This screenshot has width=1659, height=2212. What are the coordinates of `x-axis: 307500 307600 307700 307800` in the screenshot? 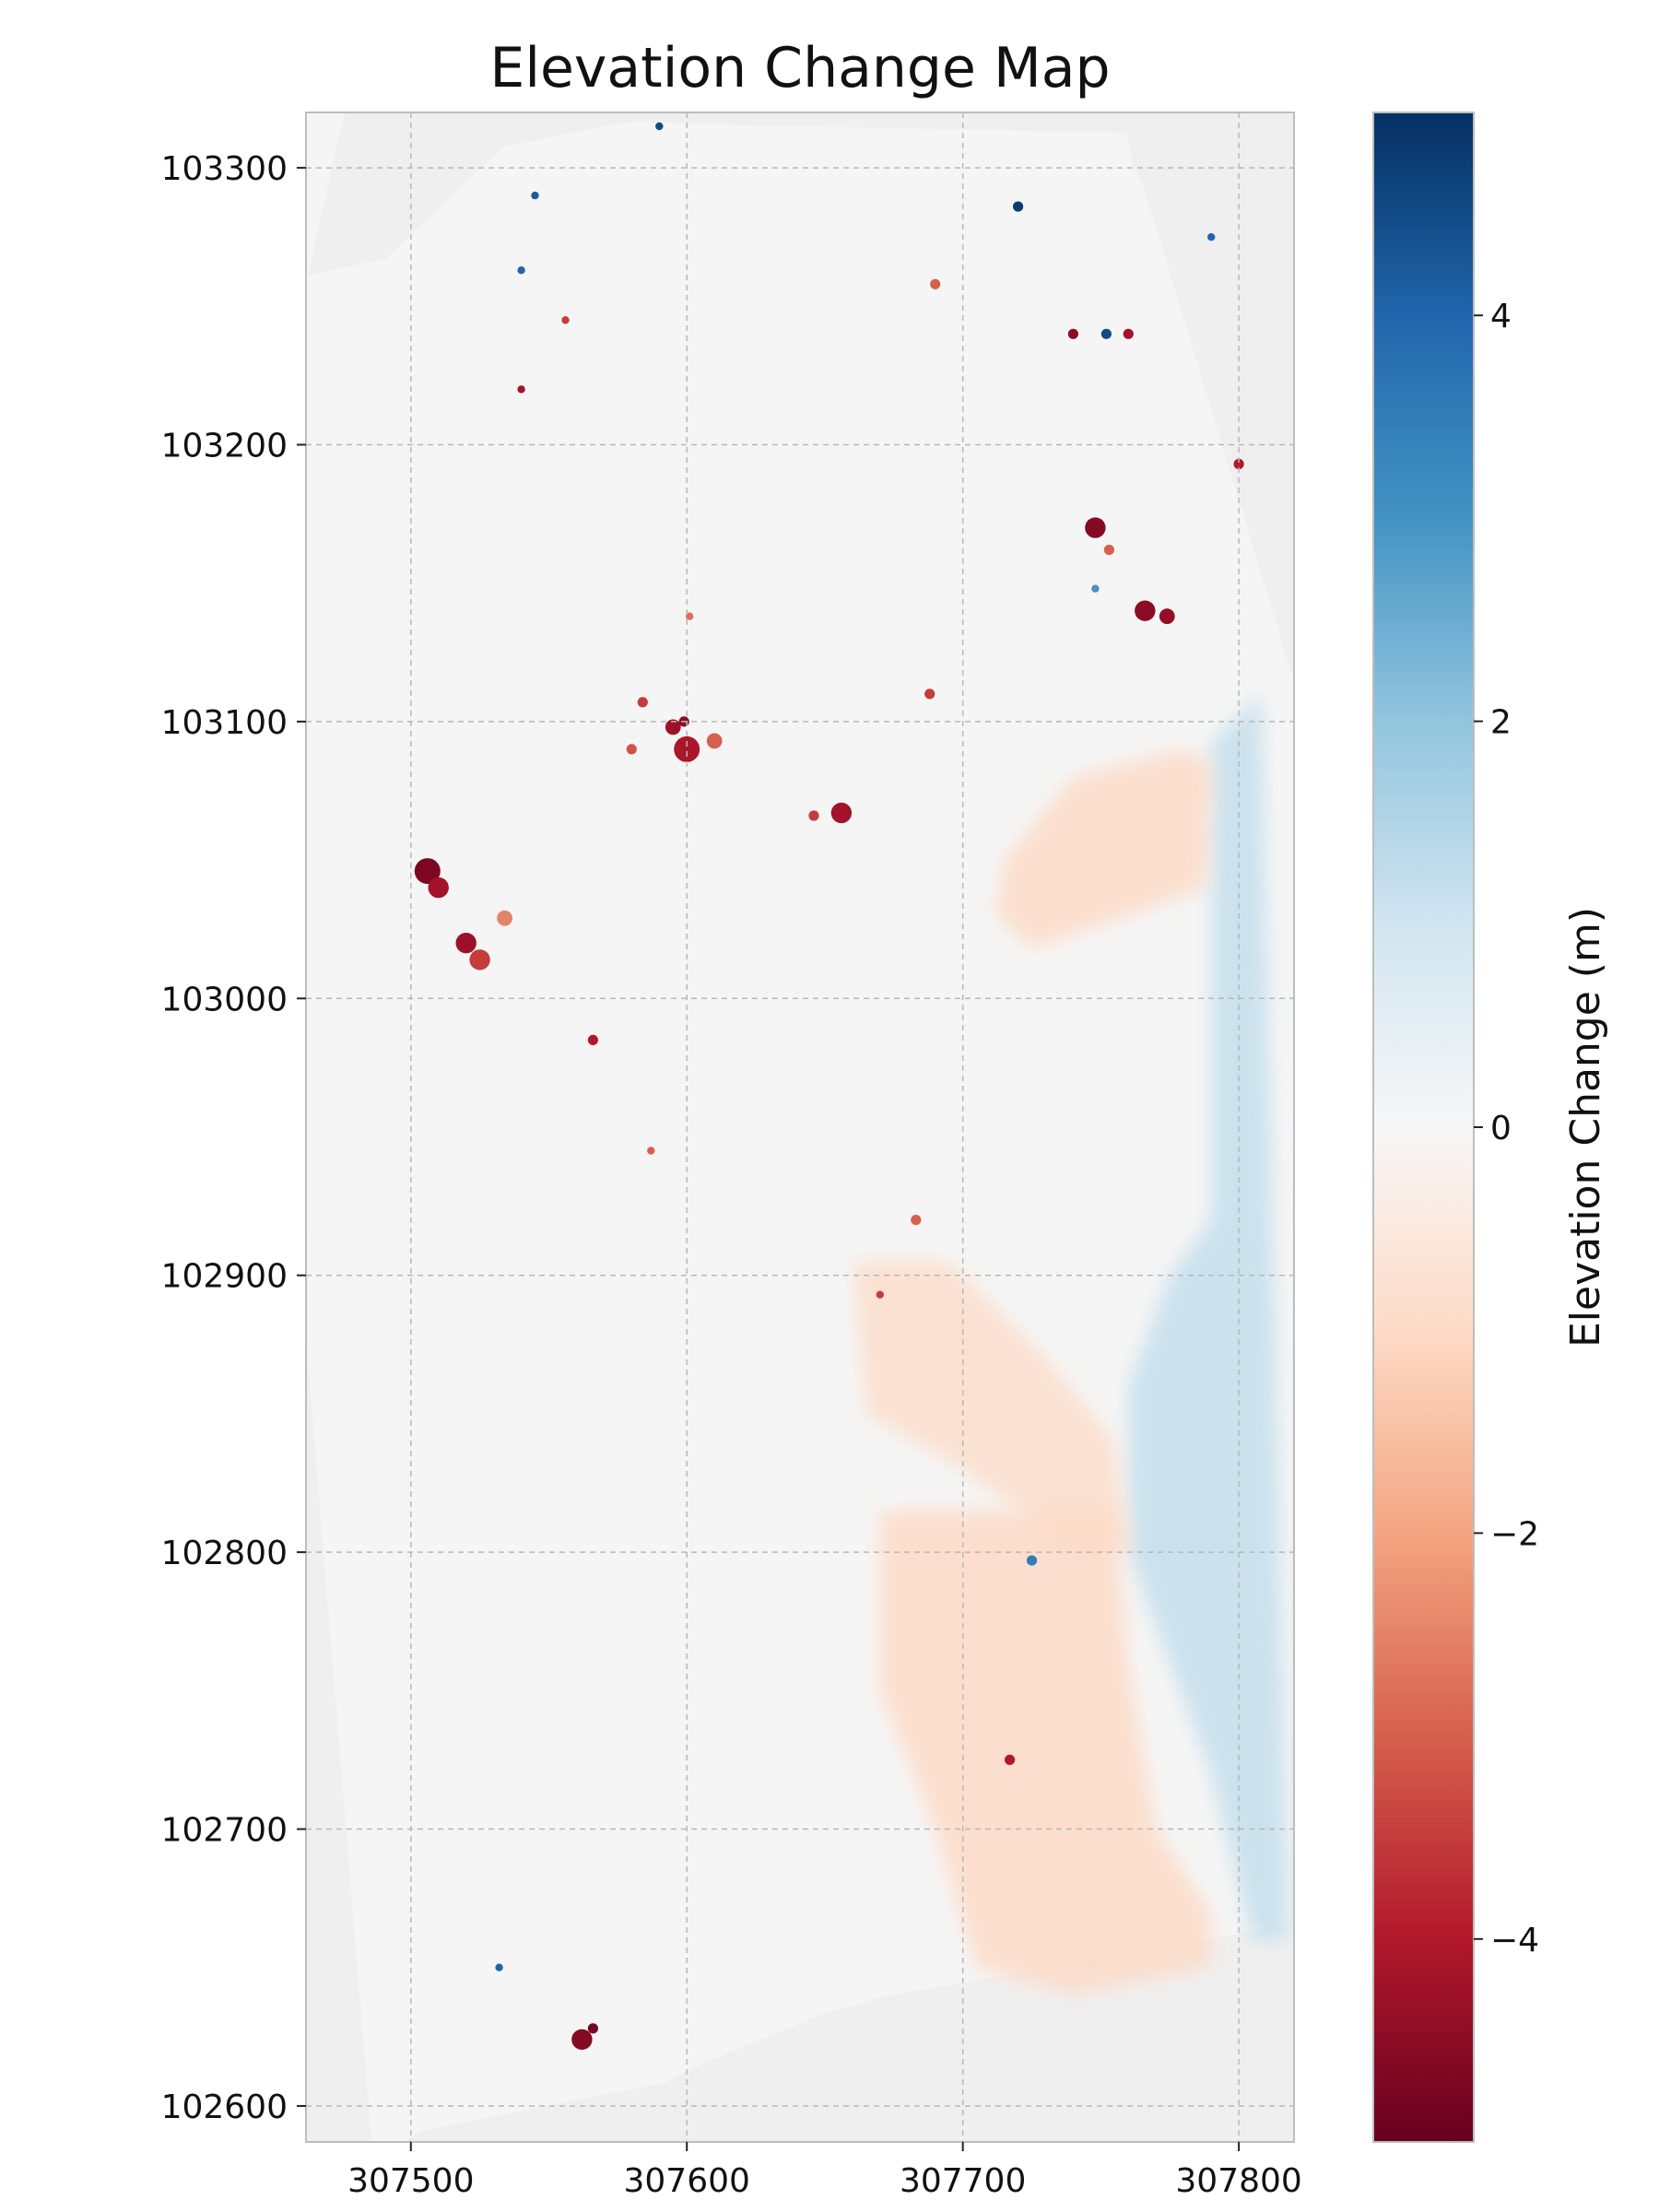 It's located at (824, 2171).